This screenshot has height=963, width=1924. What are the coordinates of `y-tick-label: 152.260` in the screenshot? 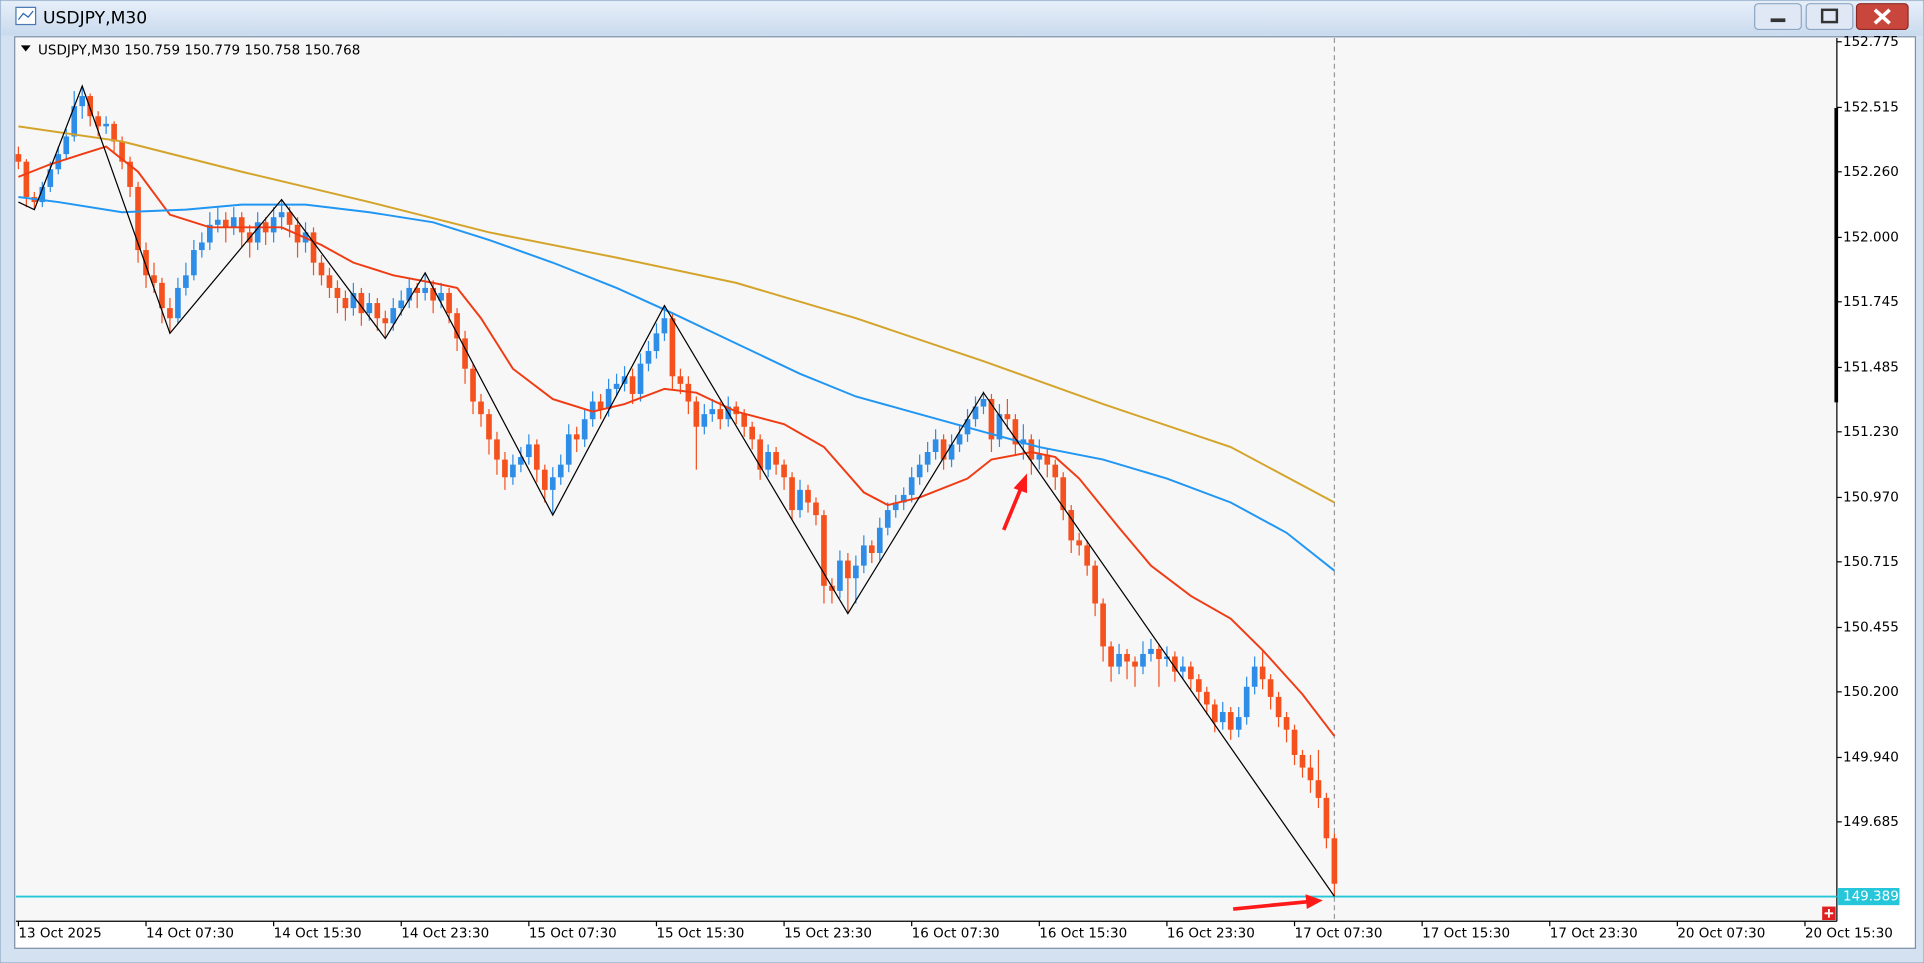 It's located at (1871, 172).